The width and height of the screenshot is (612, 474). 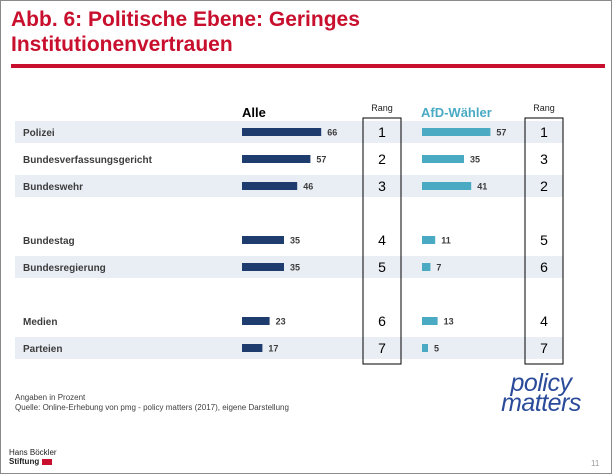 I want to click on rank-afd-waehler-bundestag: 5, so click(x=544, y=240).